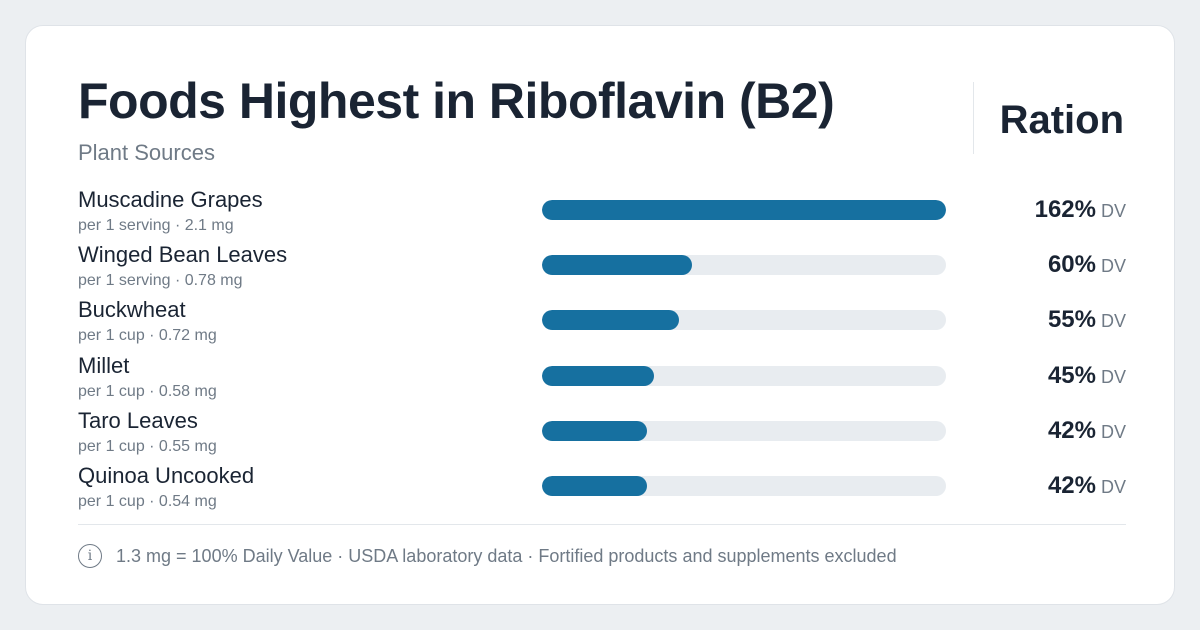 The image size is (1200, 630). What do you see at coordinates (146, 152) in the screenshot?
I see `page-subtitle: Plant Sources` at bounding box center [146, 152].